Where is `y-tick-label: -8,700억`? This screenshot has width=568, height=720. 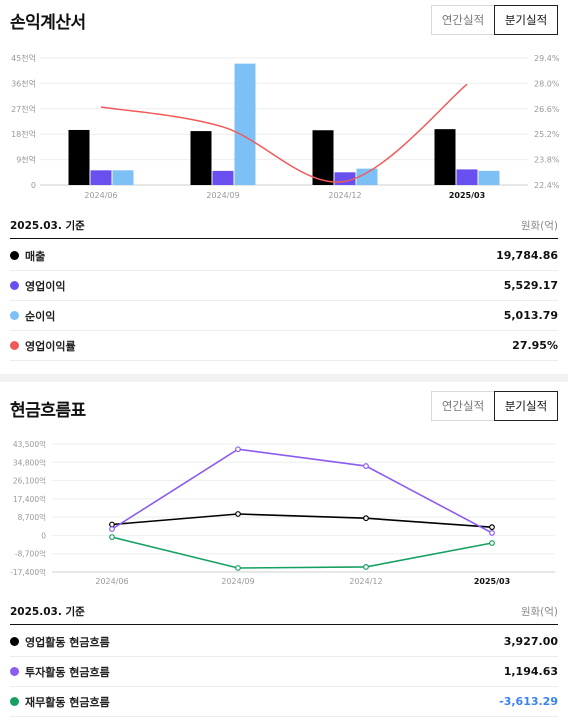 y-tick-label: -8,700억 is located at coordinates (30, 554).